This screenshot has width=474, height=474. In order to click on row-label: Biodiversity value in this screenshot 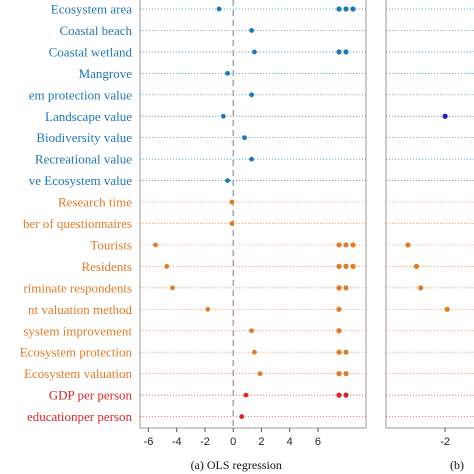, I will do `click(84, 137)`.